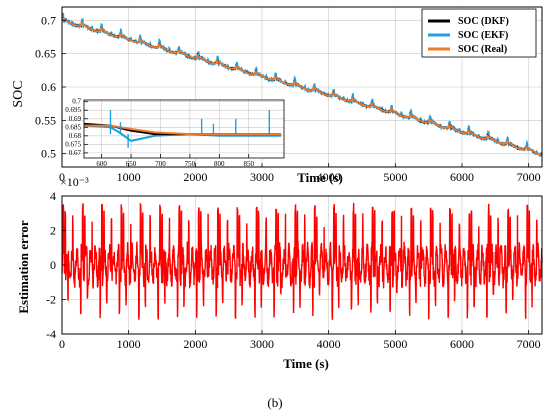 This screenshot has width=550, height=418. Describe the element at coordinates (75, 153) in the screenshot. I see `y-tick-label: 0.67` at that location.